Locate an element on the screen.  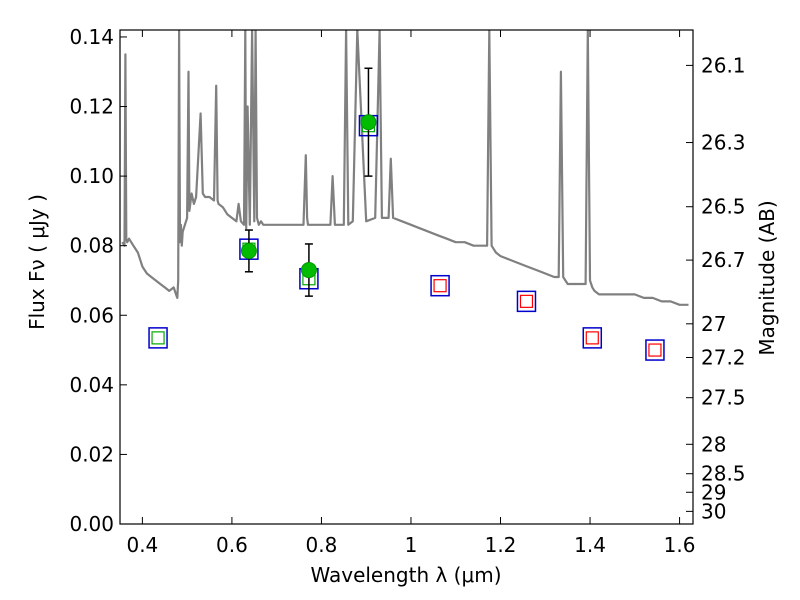
magnitude-tick-label: 26.1 is located at coordinates (723, 65).